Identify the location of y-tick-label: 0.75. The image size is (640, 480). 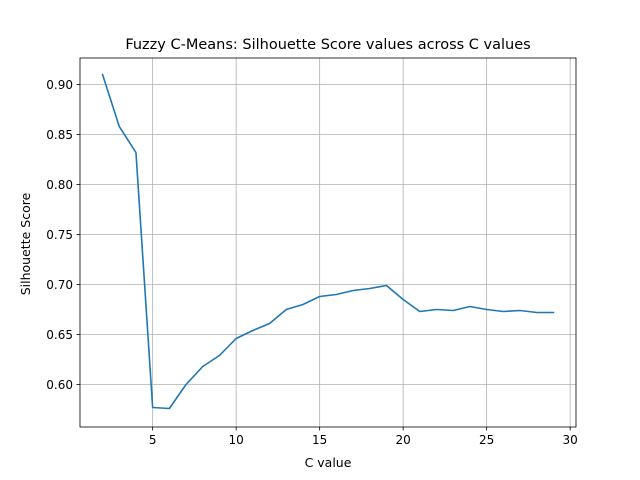
(59, 235).